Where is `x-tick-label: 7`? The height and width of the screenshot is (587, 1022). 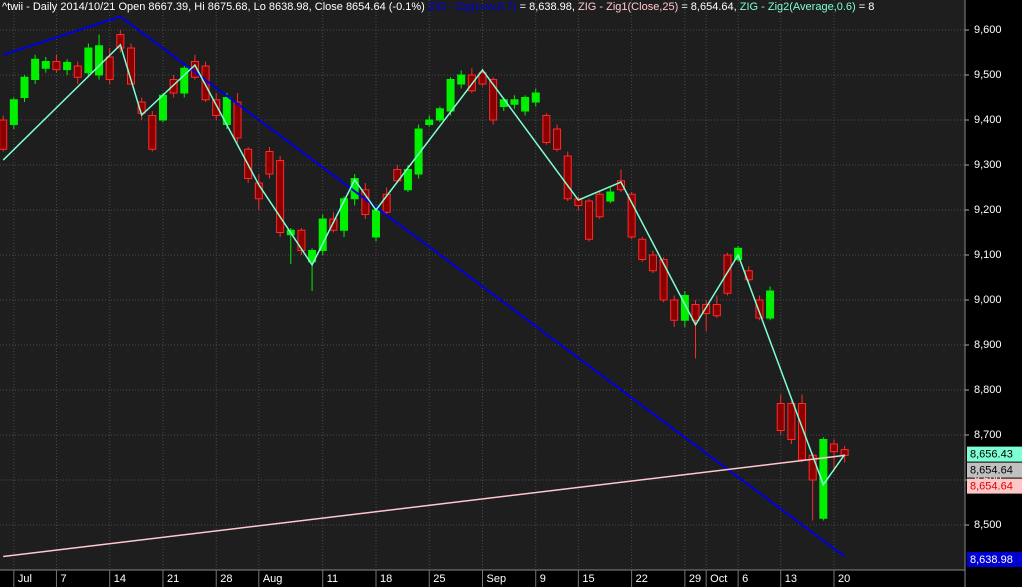 x-tick-label: 7 is located at coordinates (63, 579).